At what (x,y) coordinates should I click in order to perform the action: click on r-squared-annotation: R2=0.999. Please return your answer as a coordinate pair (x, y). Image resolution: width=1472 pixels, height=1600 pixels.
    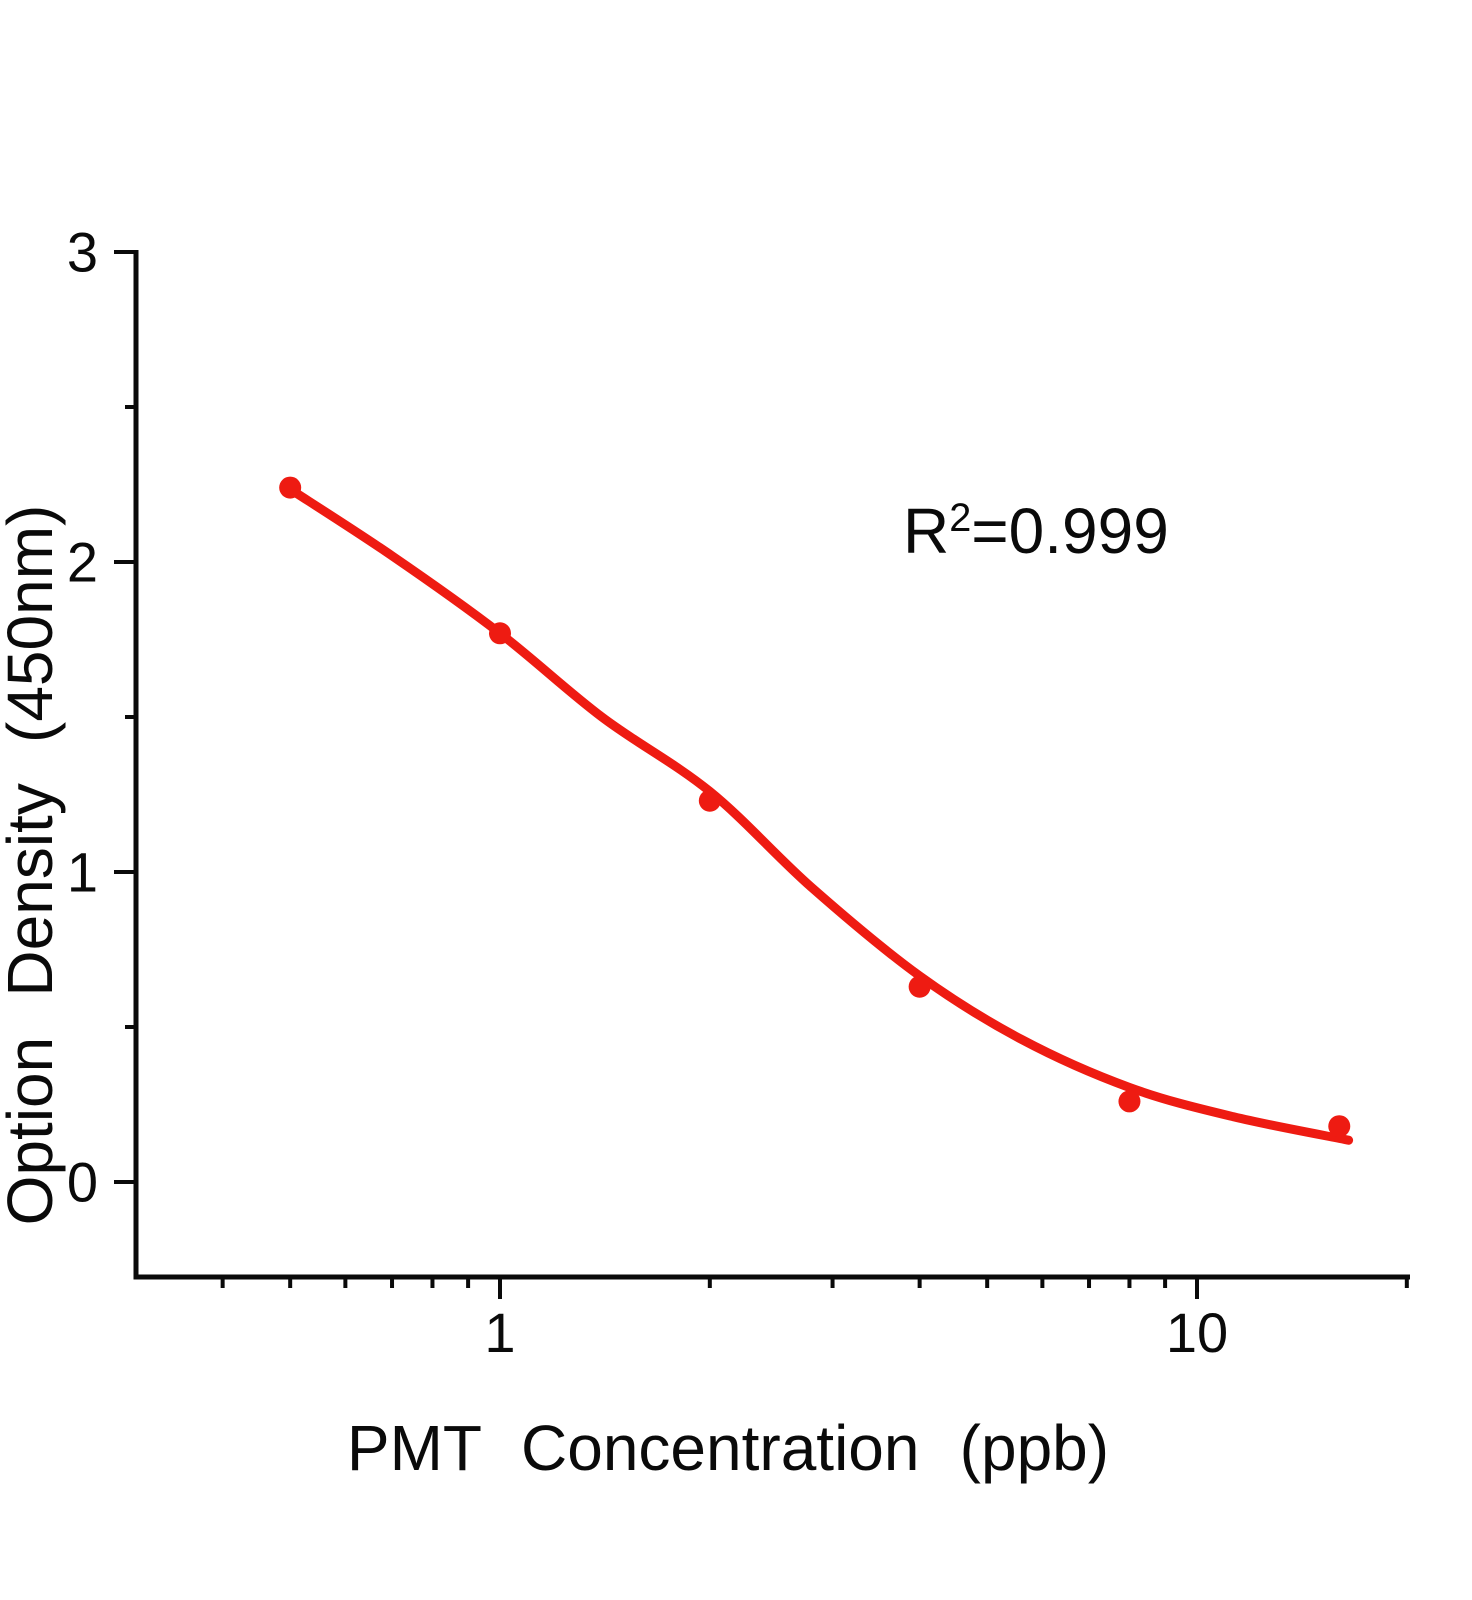
    Looking at the image, I should click on (1036, 531).